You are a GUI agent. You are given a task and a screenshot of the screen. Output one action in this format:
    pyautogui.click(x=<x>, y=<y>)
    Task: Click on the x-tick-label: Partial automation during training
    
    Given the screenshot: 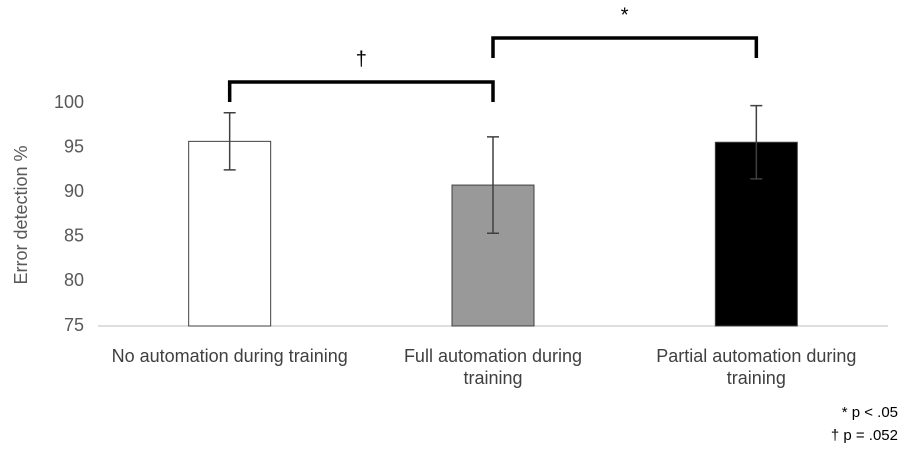 What is the action you would take?
    pyautogui.click(x=756, y=367)
    